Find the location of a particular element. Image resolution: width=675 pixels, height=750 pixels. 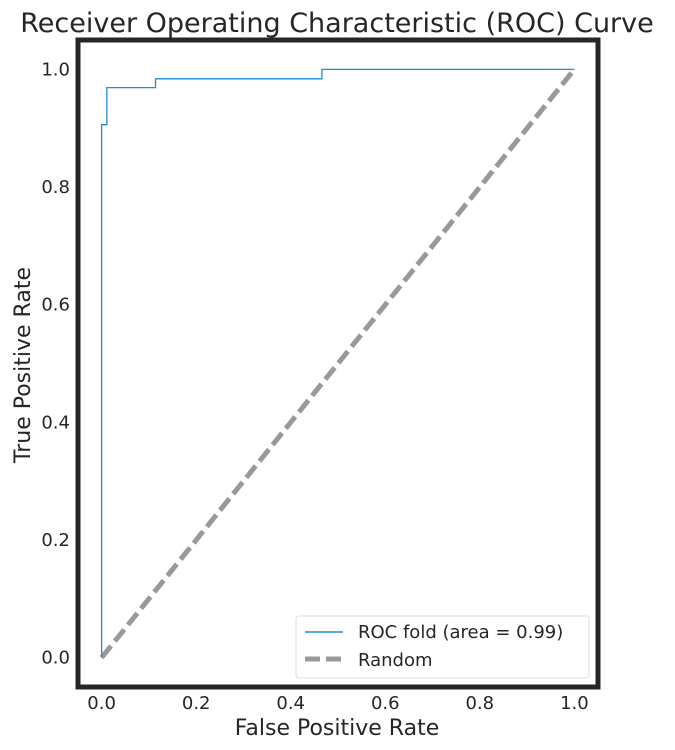

legend: ROC fold (area = 0.99) Random is located at coordinates (442, 647).